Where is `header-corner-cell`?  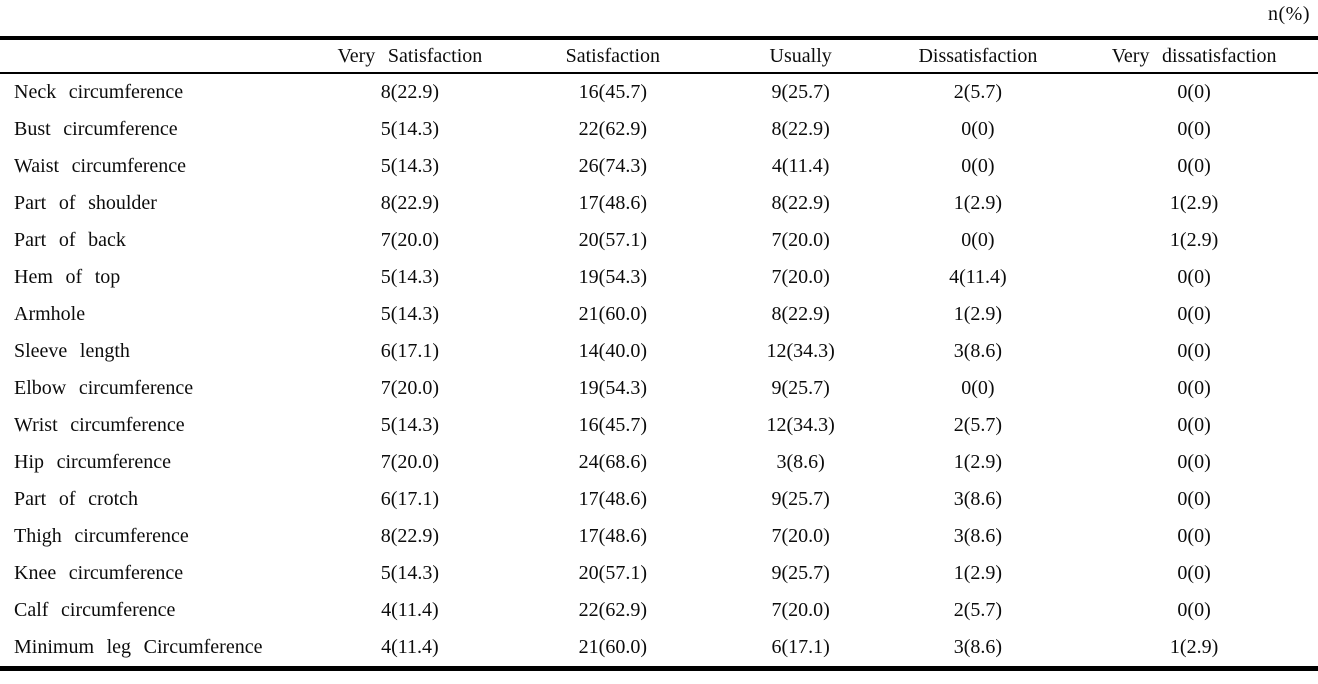 header-corner-cell is located at coordinates (155, 56).